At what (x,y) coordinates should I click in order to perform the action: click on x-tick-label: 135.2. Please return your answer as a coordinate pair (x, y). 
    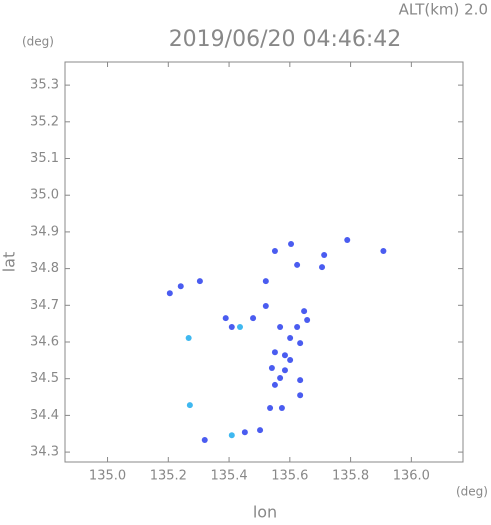
    Looking at the image, I should click on (168, 476).